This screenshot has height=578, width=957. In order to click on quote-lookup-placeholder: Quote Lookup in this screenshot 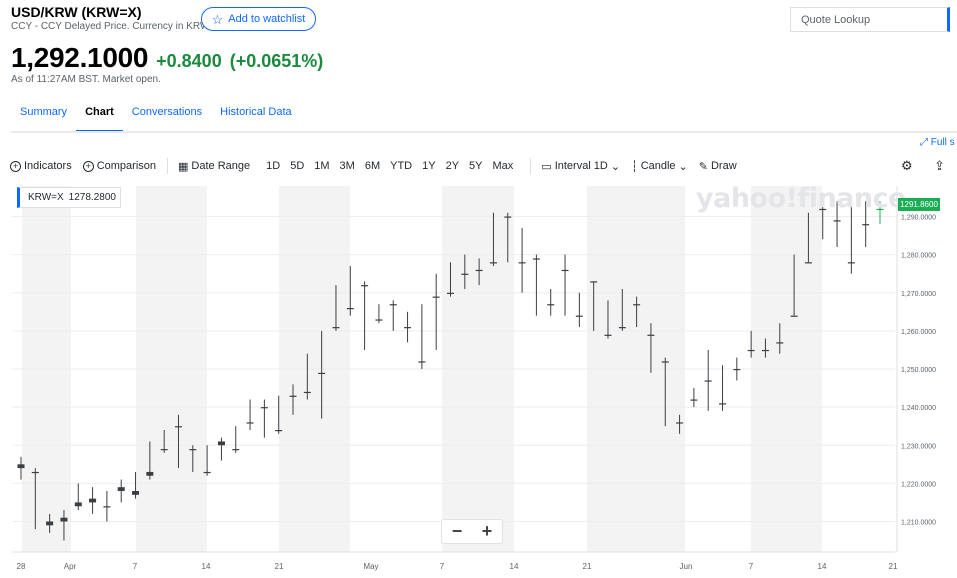, I will do `click(836, 19)`.